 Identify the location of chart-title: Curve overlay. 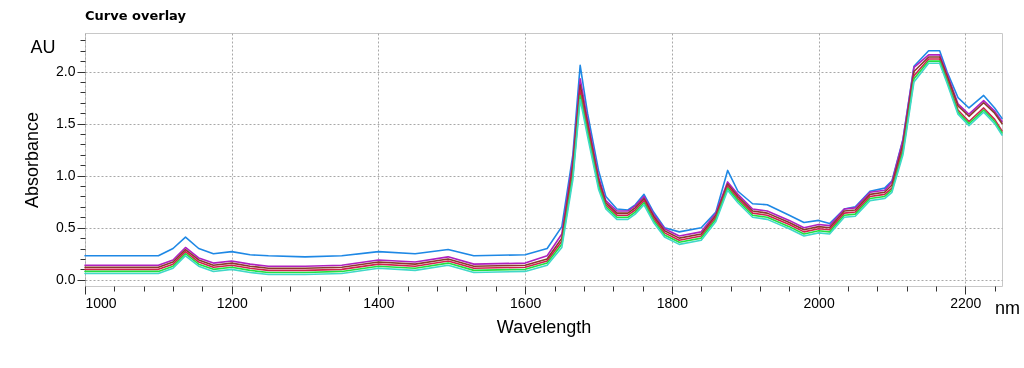
(136, 15).